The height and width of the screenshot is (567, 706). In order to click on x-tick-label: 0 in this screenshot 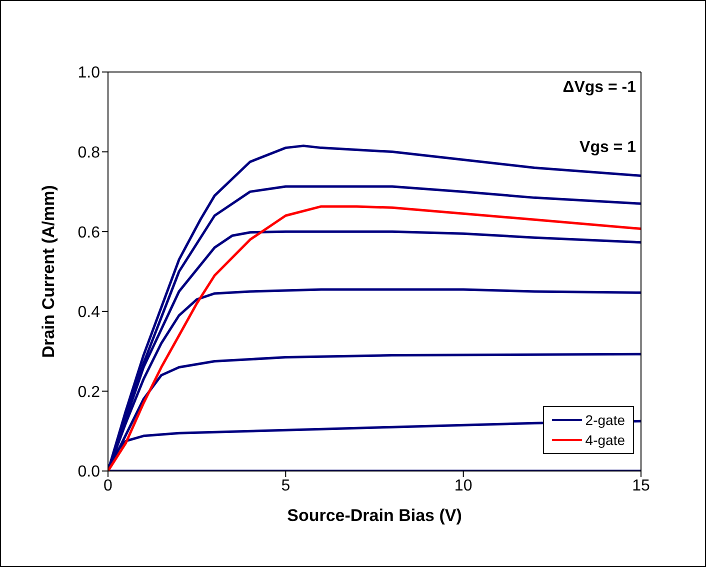, I will do `click(108, 485)`.